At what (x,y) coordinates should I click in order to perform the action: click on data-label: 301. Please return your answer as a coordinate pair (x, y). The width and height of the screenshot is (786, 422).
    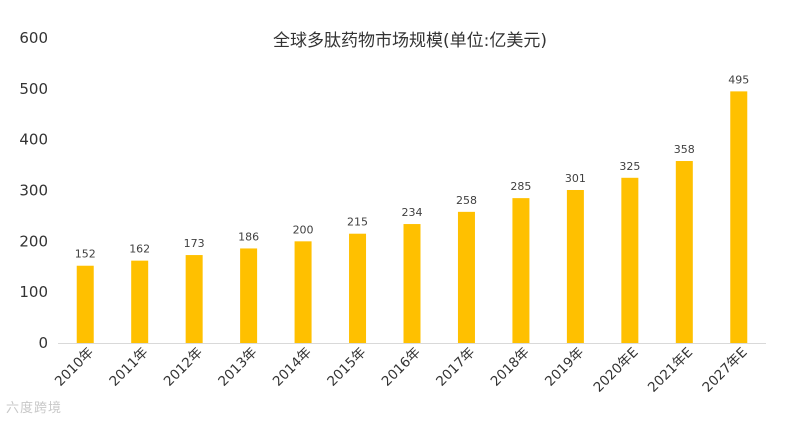
    Looking at the image, I should click on (575, 178).